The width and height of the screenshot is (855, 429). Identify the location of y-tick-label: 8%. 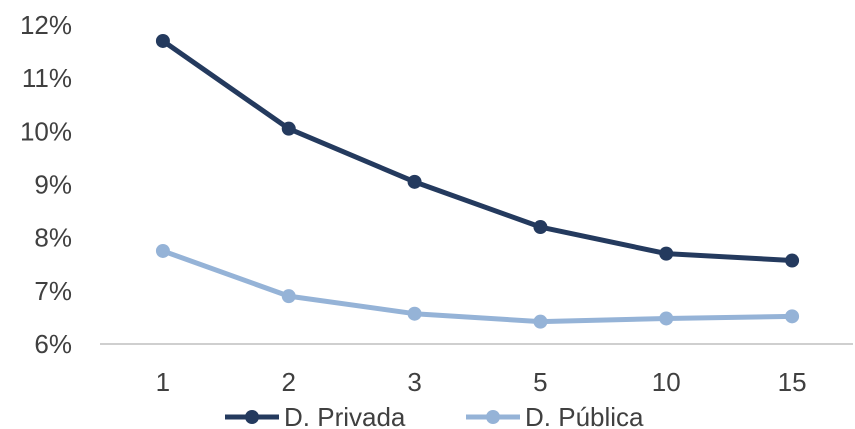
(53, 238).